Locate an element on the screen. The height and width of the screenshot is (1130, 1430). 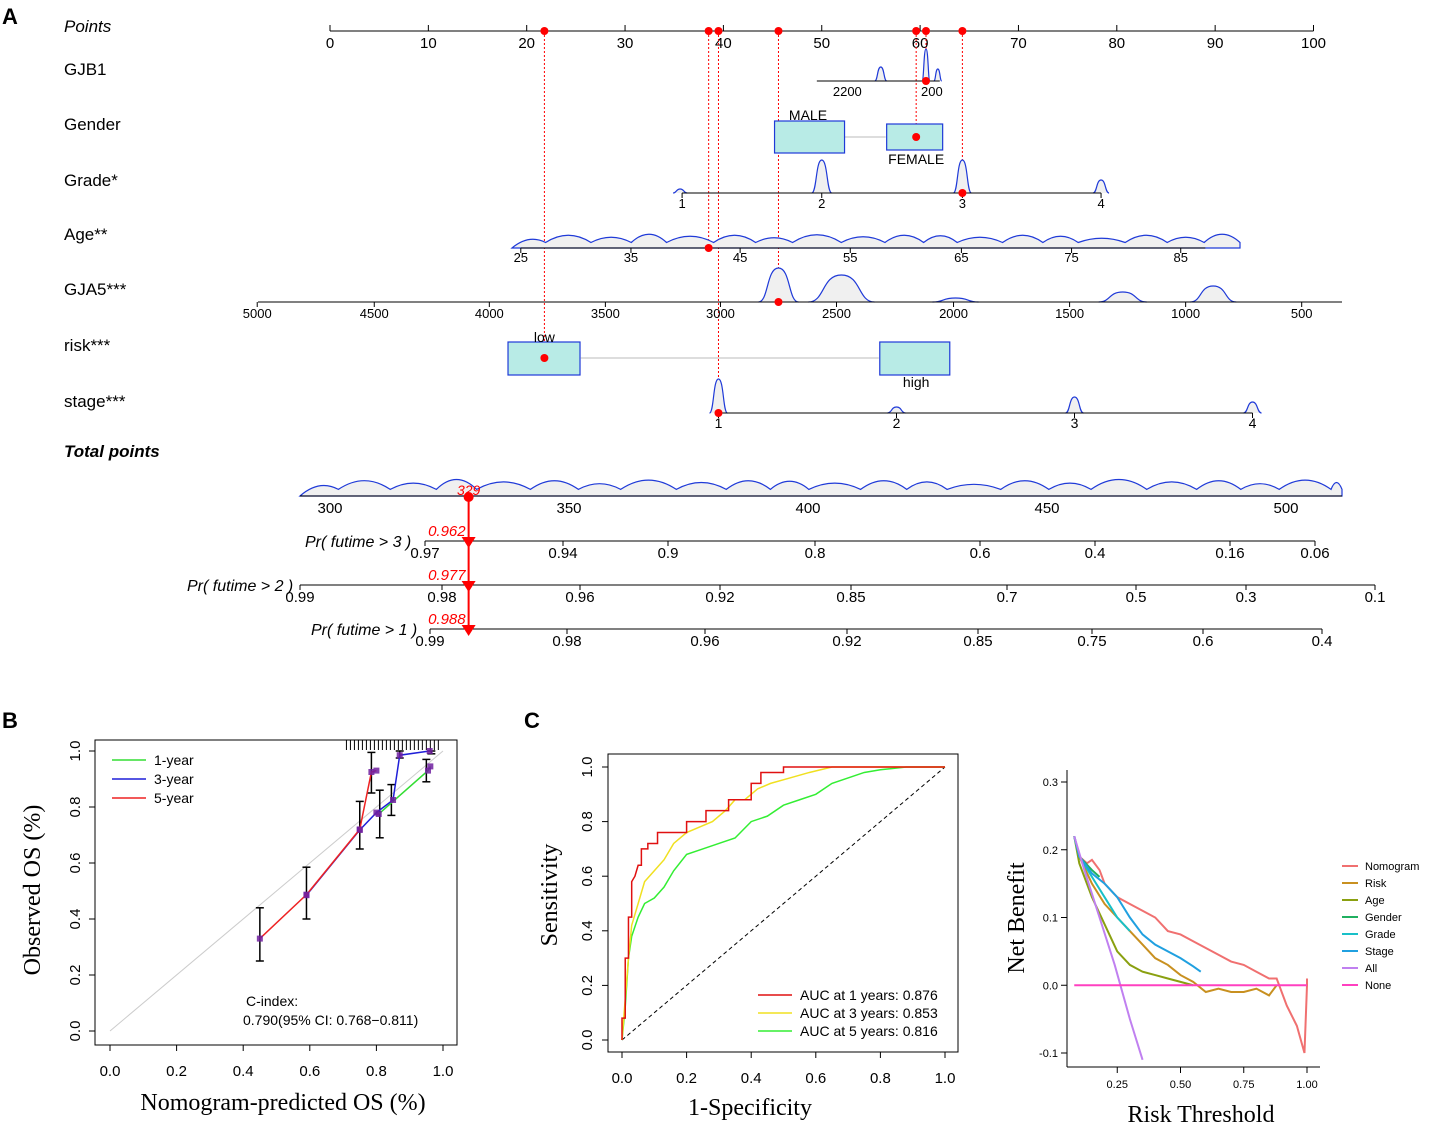
b-legend-label: 1-year is located at coordinates (174, 760).